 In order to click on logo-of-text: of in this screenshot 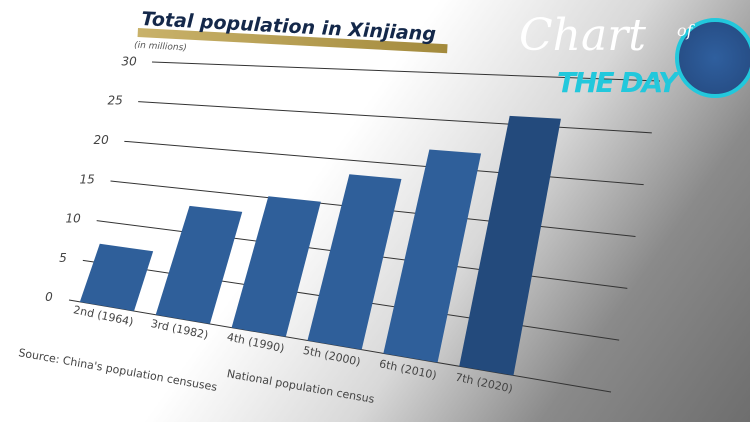, I will do `click(685, 30)`.